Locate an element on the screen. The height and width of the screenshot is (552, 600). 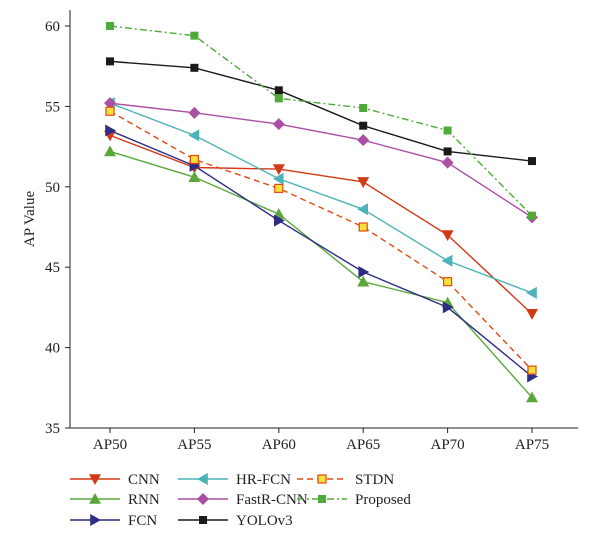
y-ticks: 35 40 45 50 55 60 is located at coordinates (57, 228).